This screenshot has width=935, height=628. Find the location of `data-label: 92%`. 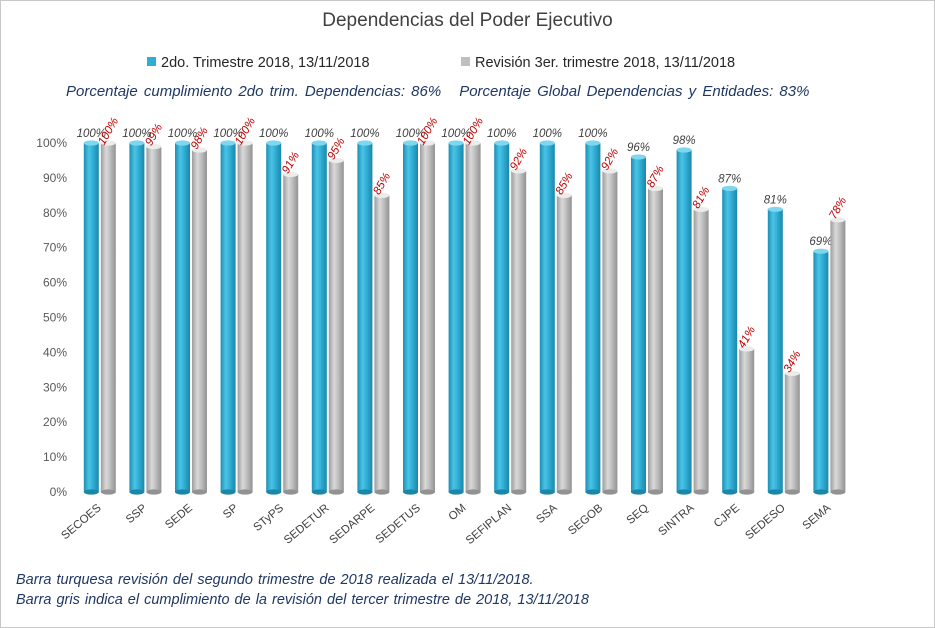

data-label: 92% is located at coordinates (610, 159).